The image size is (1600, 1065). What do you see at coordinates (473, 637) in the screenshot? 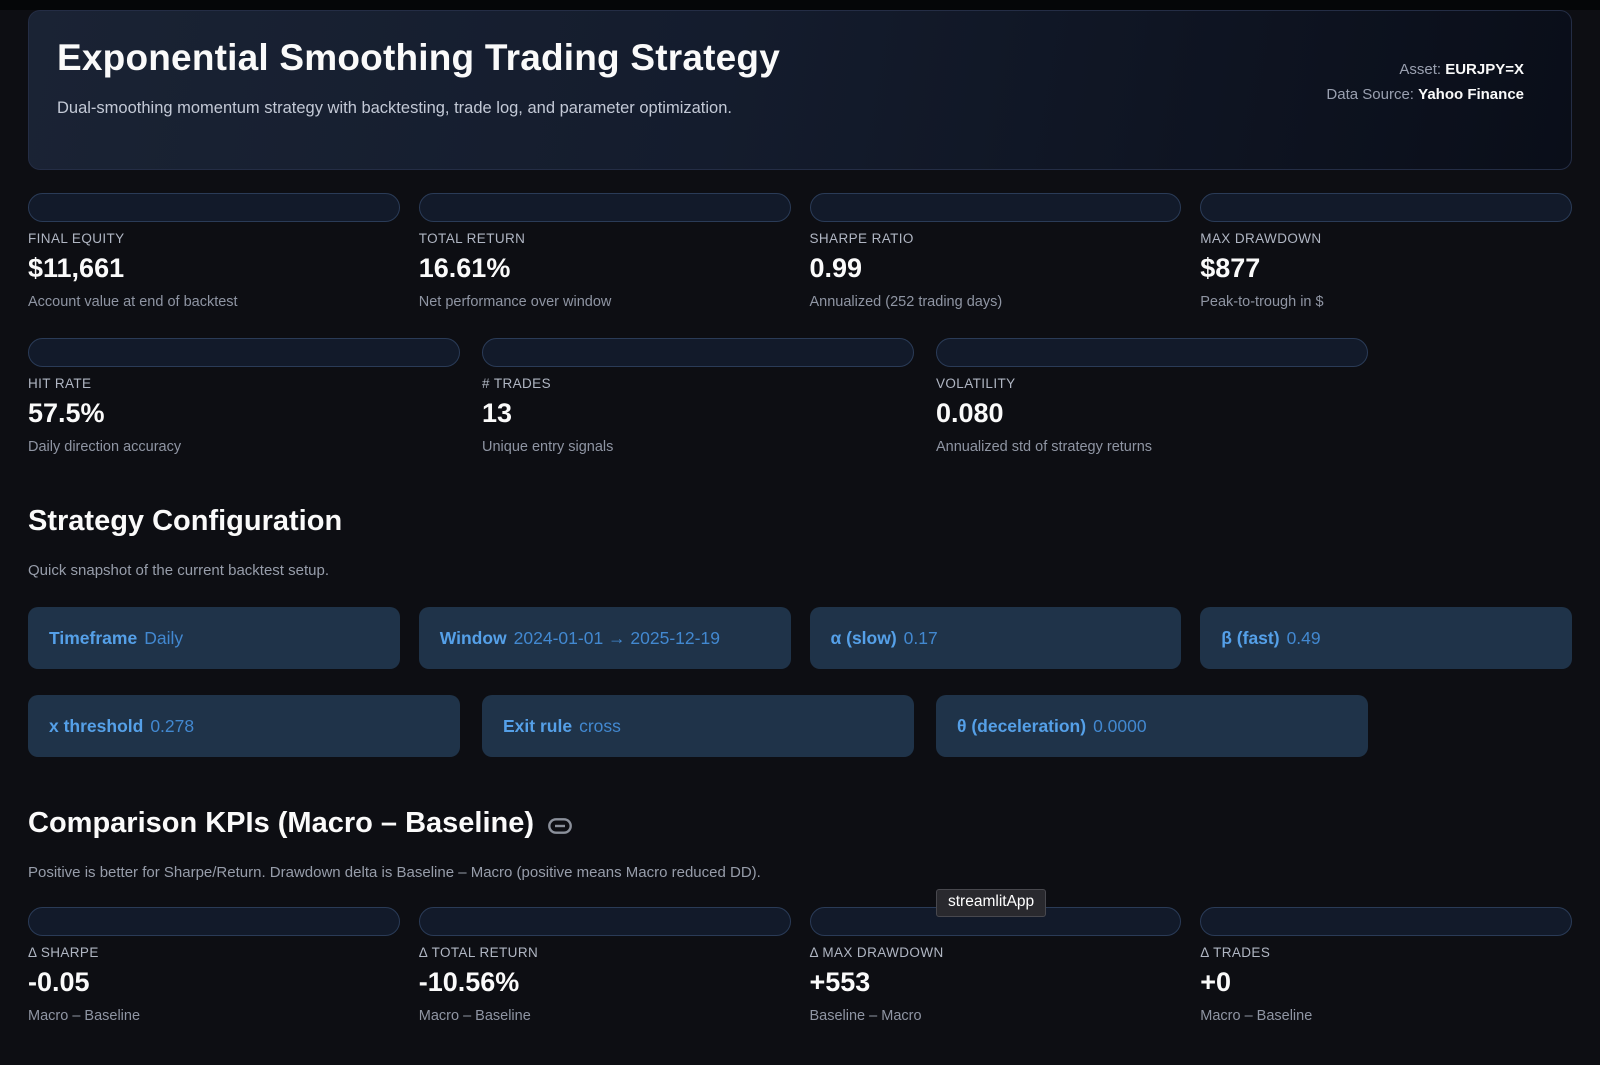
I see `chip-label: Window` at bounding box center [473, 637].